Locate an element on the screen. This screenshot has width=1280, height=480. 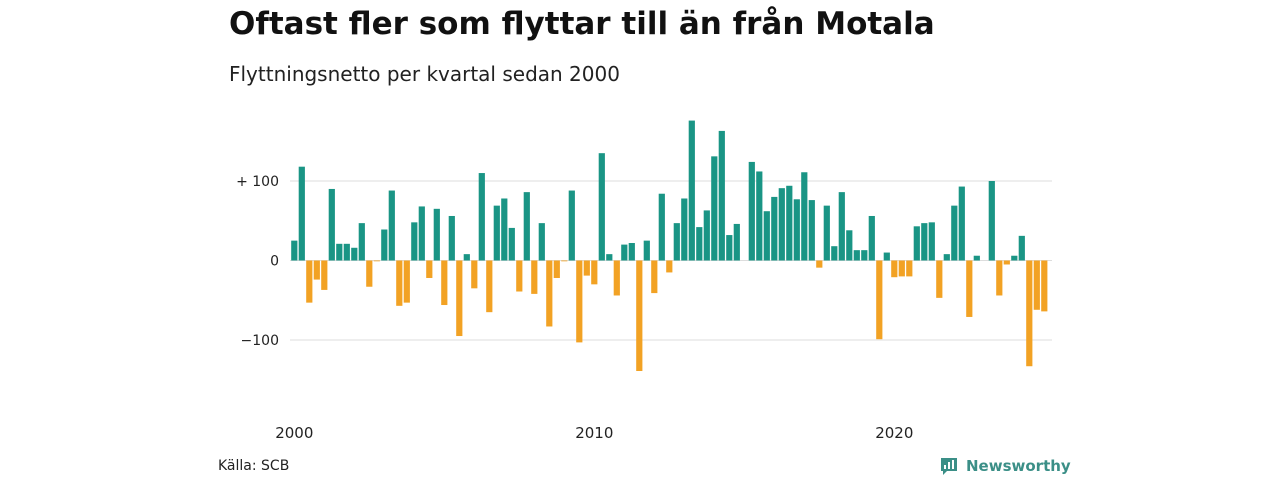
x-tick-label: 2000 is located at coordinates (294, 433).